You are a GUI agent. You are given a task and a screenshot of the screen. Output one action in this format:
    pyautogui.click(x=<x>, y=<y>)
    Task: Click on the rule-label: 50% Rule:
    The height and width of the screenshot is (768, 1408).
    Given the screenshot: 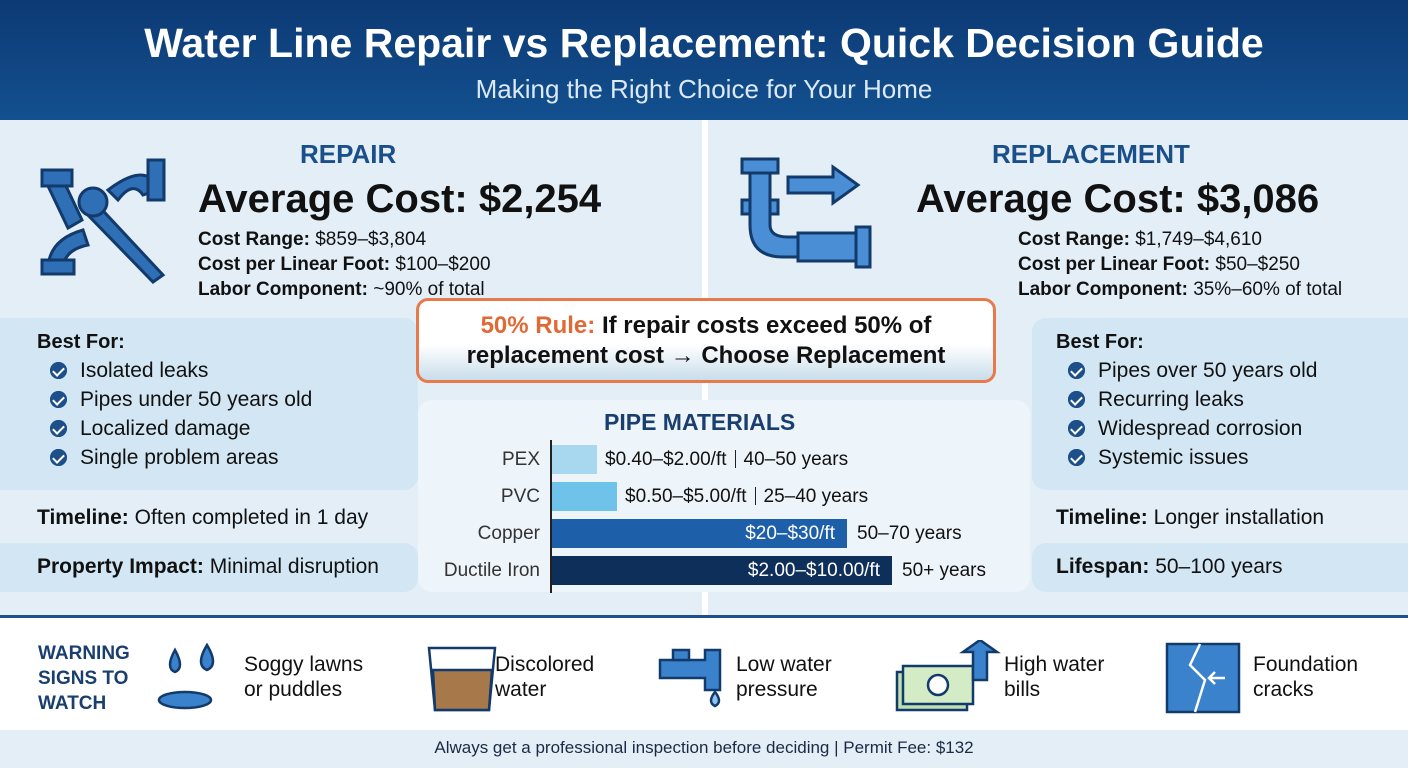 What is the action you would take?
    pyautogui.click(x=538, y=325)
    